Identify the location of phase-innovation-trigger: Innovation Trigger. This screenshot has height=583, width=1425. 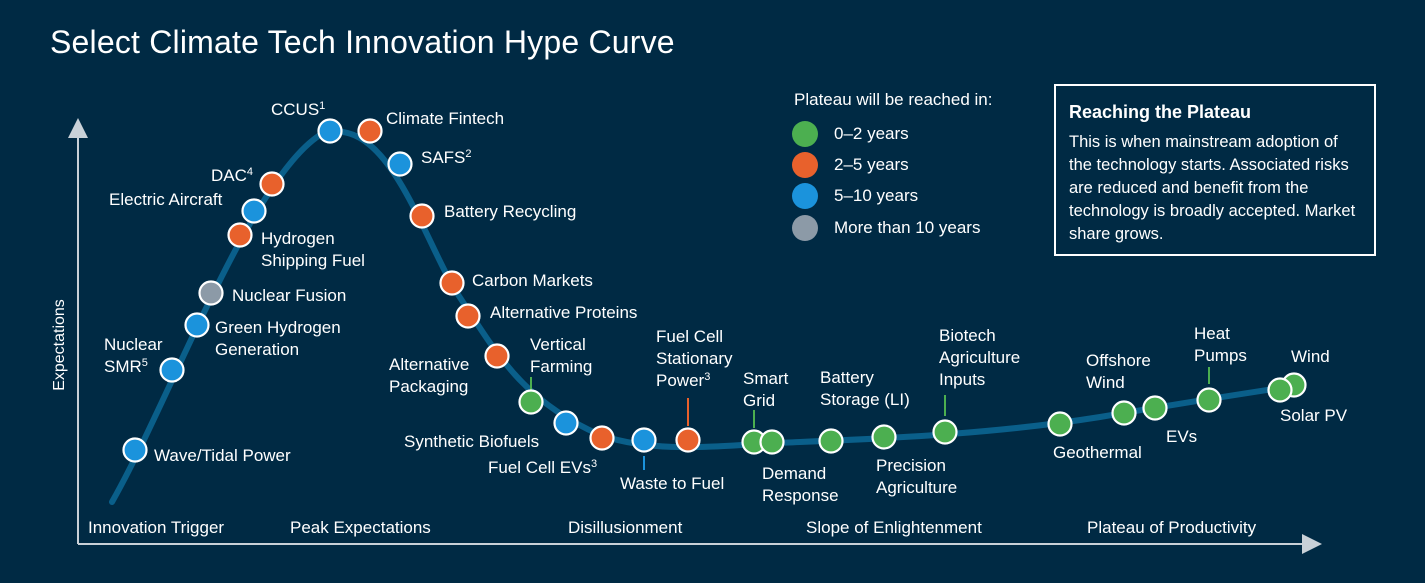
(156, 527).